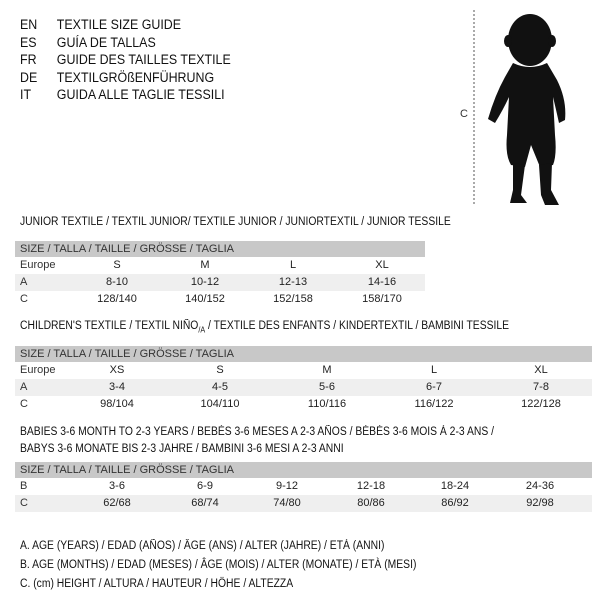 The width and height of the screenshot is (600, 600). I want to click on cell: 86/92, so click(455, 503).